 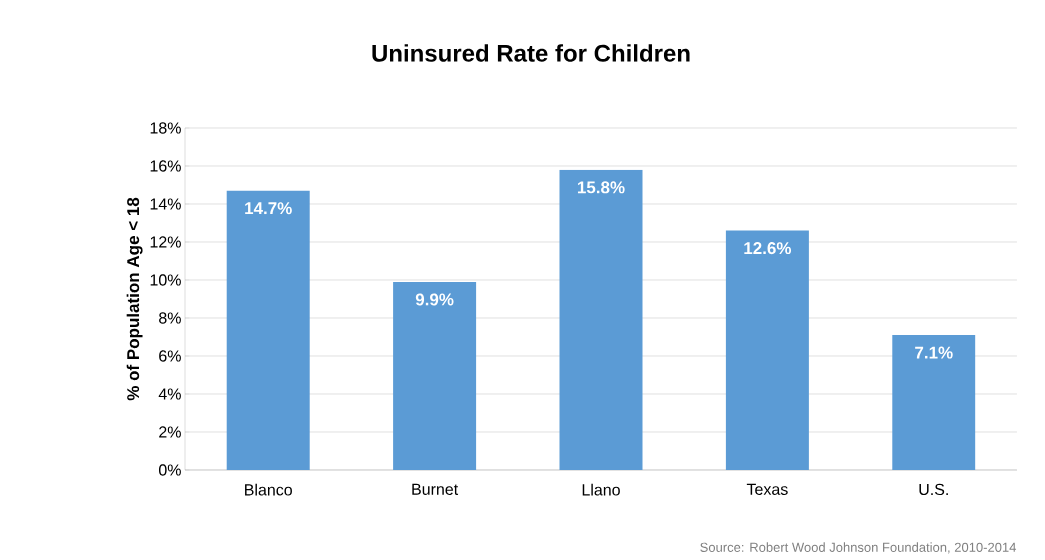 What do you see at coordinates (165, 166) in the screenshot?
I see `y-tick-label: 16%` at bounding box center [165, 166].